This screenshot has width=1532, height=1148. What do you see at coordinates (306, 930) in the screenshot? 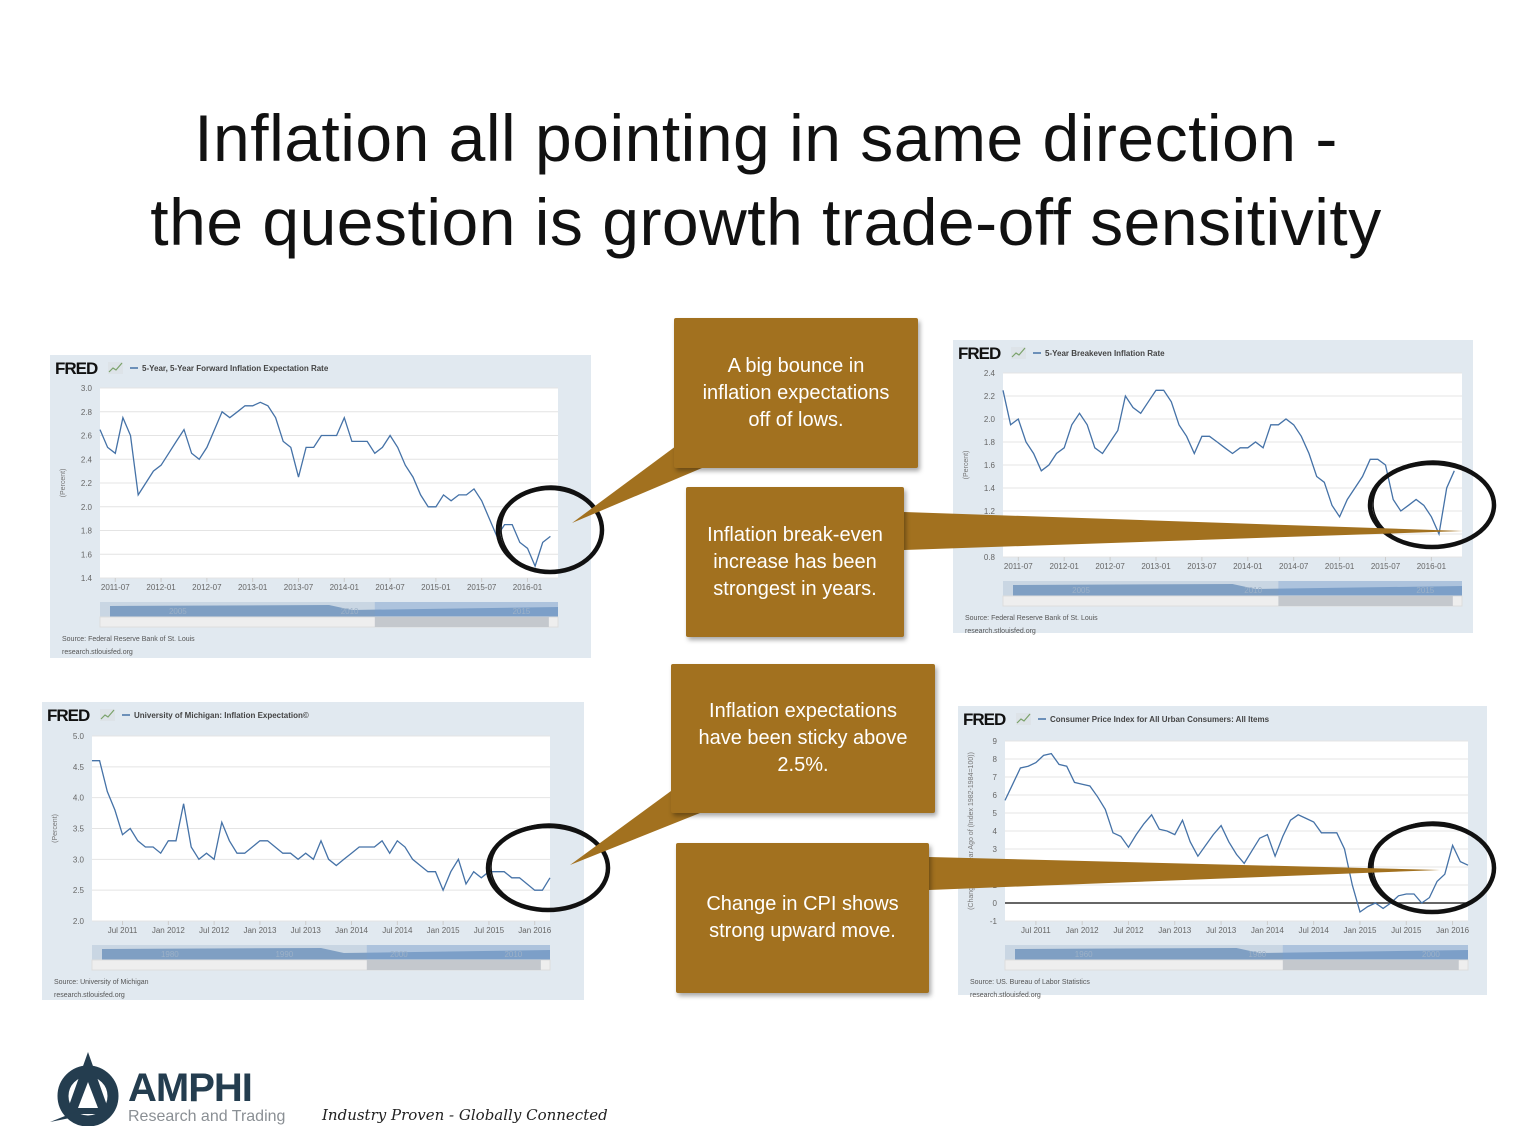
I see `x-tick-label: Jul 2013` at bounding box center [306, 930].